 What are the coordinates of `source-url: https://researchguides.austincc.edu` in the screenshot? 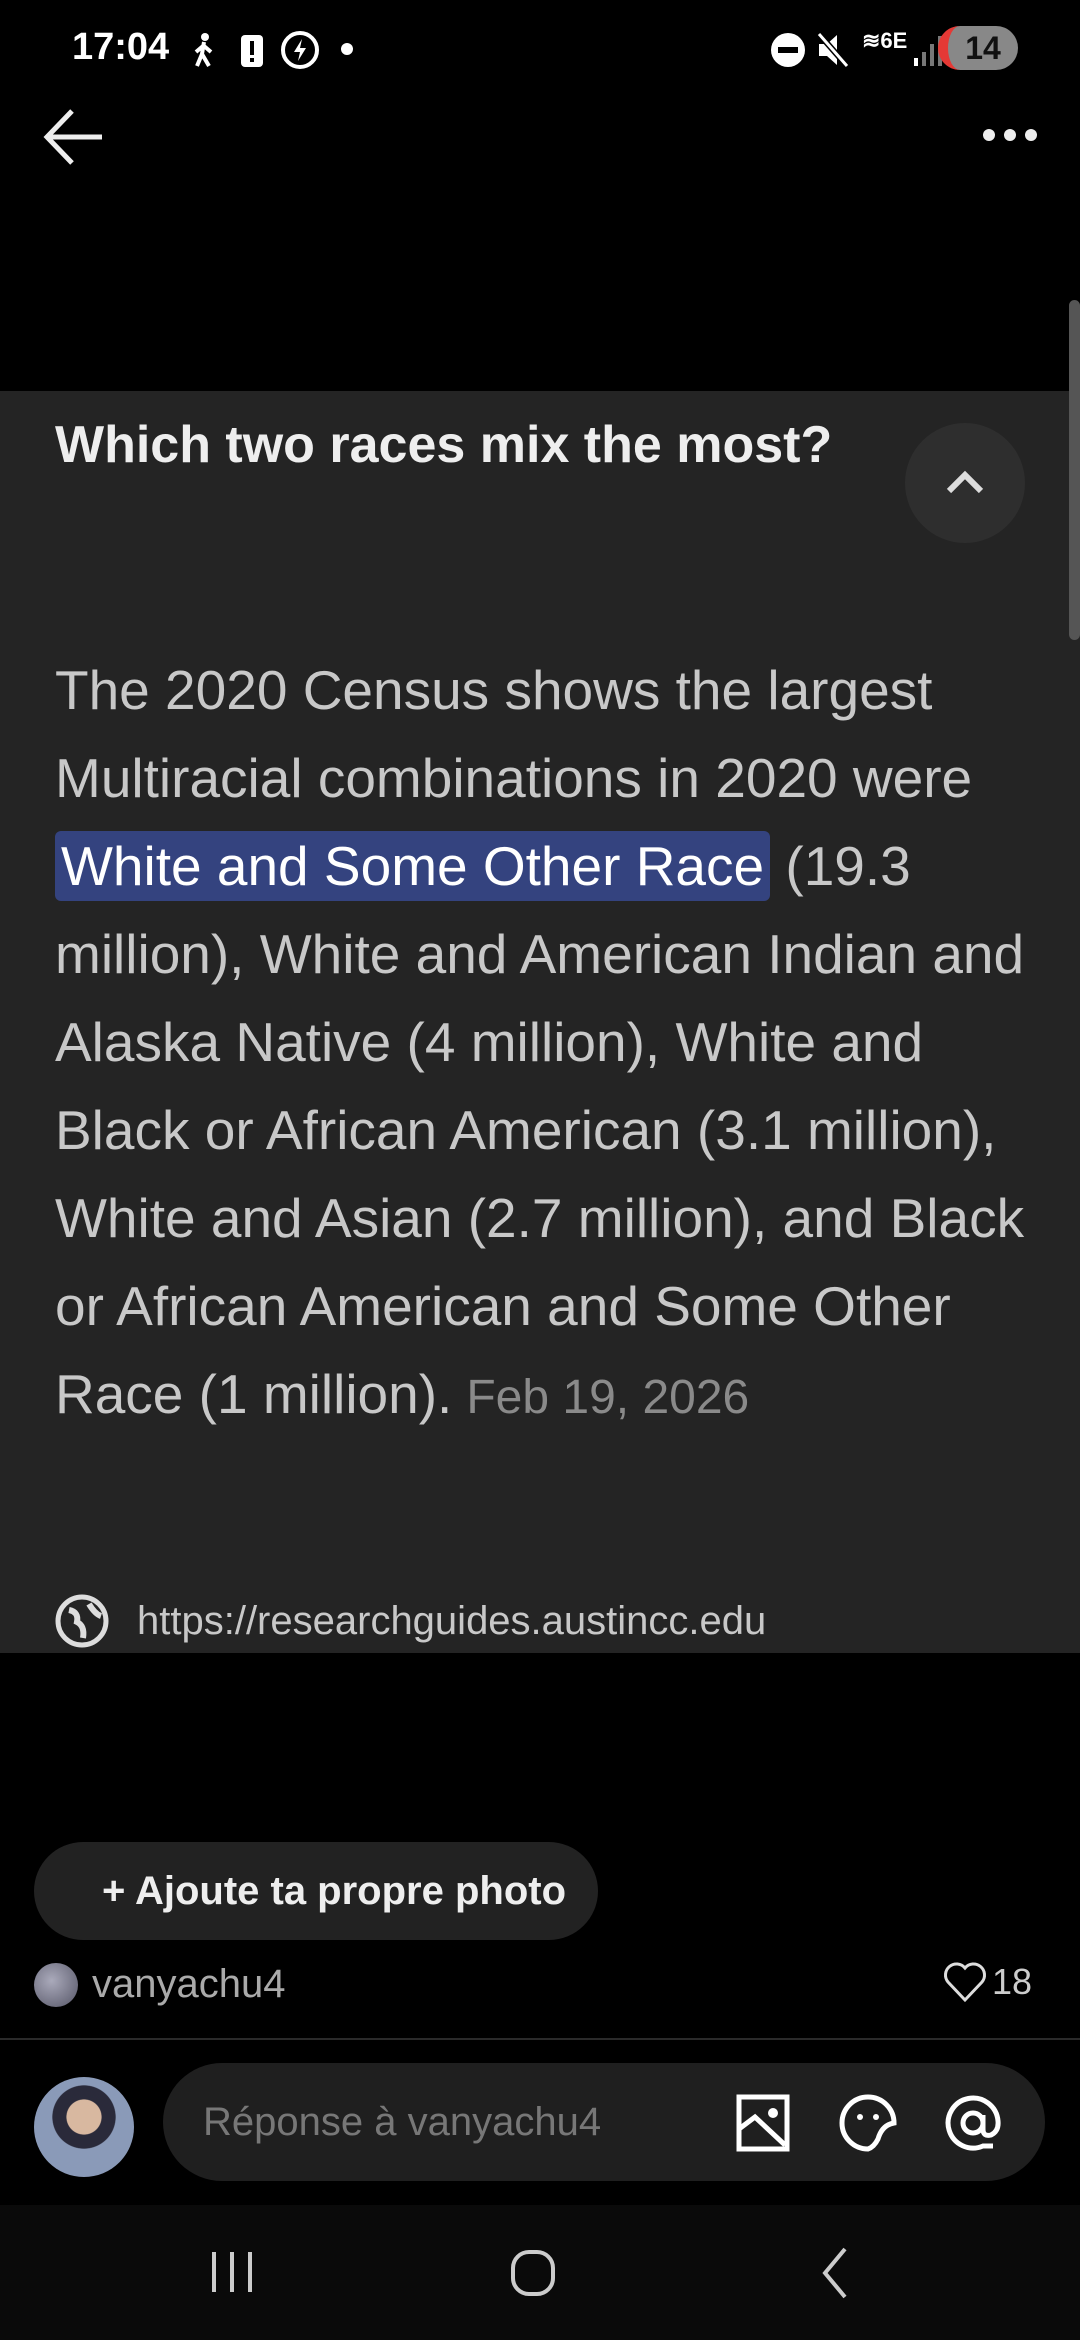 It's located at (452, 1620).